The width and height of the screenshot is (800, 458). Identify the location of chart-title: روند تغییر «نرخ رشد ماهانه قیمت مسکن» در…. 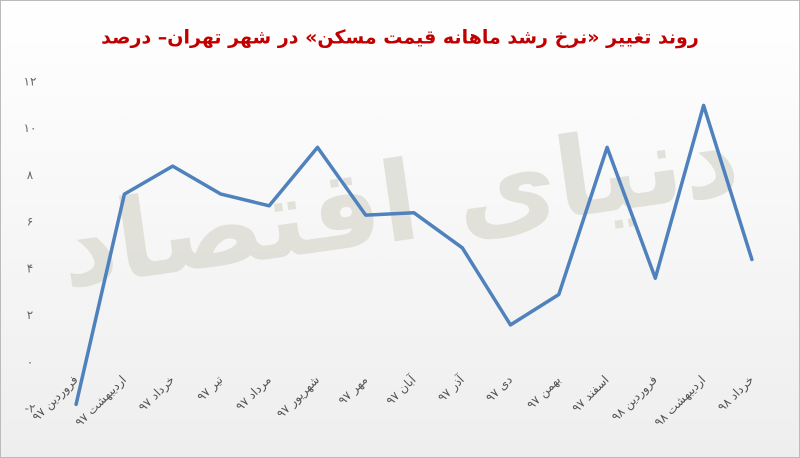
(400, 38).